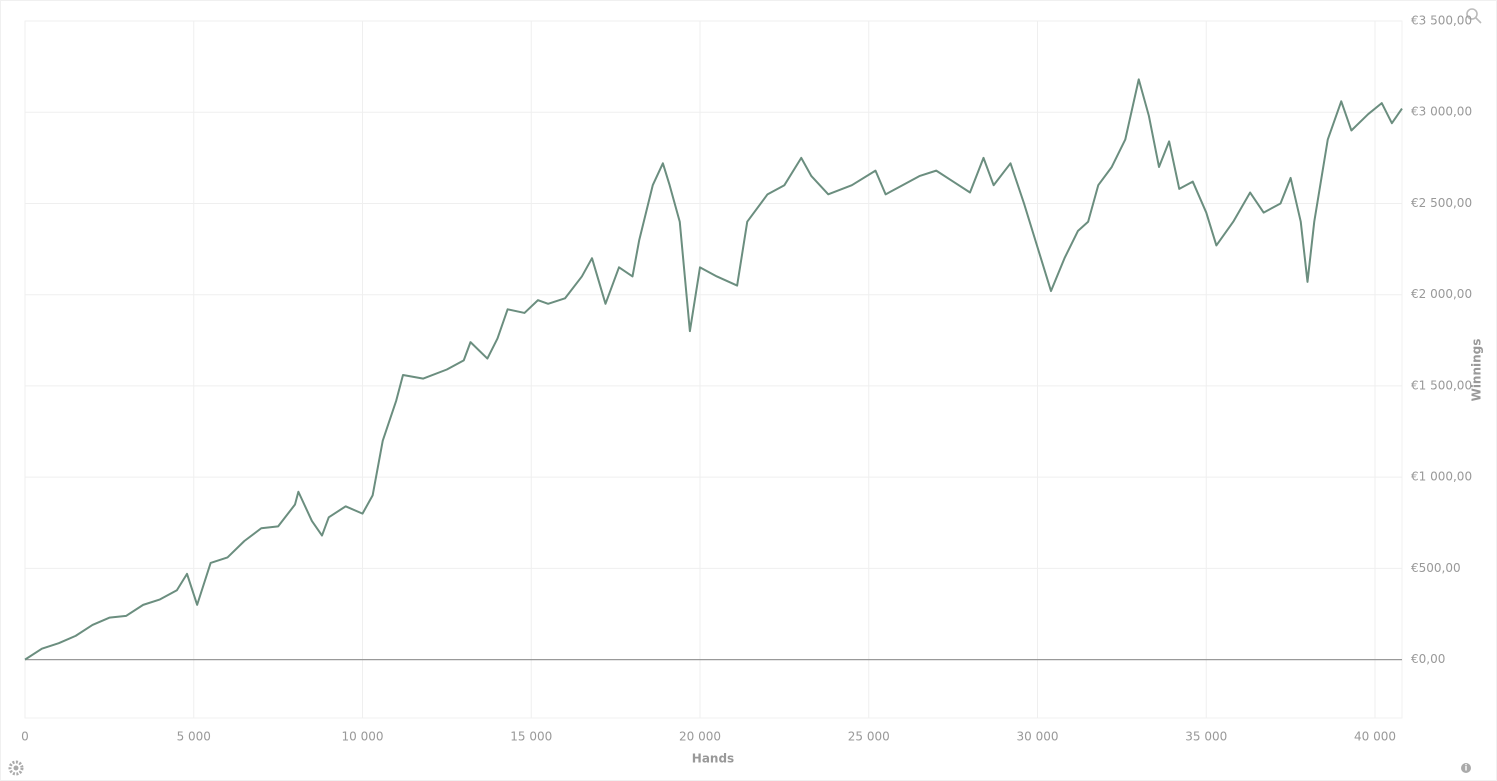 The width and height of the screenshot is (1497, 781). Describe the element at coordinates (1375, 737) in the screenshot. I see `x-tick-label: 40 000` at that location.